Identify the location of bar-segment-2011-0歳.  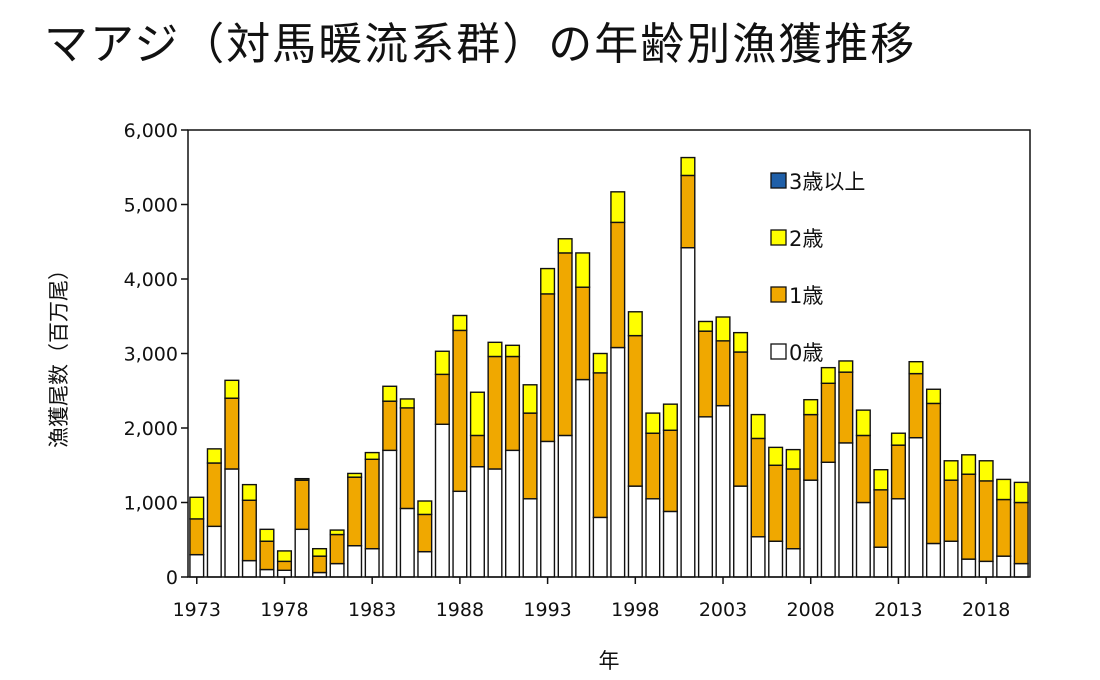
(863, 539).